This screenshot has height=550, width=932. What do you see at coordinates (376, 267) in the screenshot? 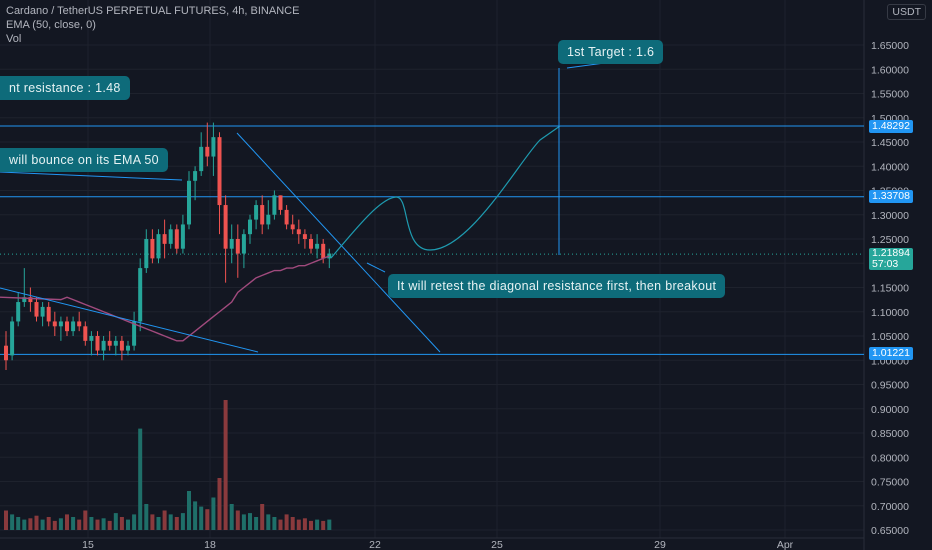
I see `retest-pointer` at bounding box center [376, 267].